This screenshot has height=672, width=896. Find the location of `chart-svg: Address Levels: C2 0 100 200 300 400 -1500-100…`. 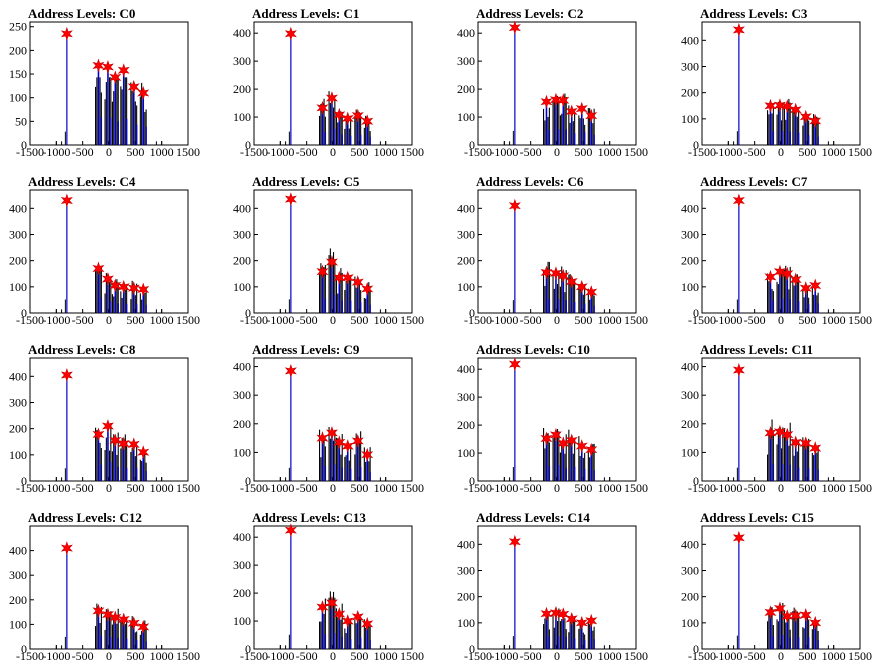

chart-svg: Address Levels: C2 0 100 200 300 400 -1500-100… is located at coordinates (552, 82).